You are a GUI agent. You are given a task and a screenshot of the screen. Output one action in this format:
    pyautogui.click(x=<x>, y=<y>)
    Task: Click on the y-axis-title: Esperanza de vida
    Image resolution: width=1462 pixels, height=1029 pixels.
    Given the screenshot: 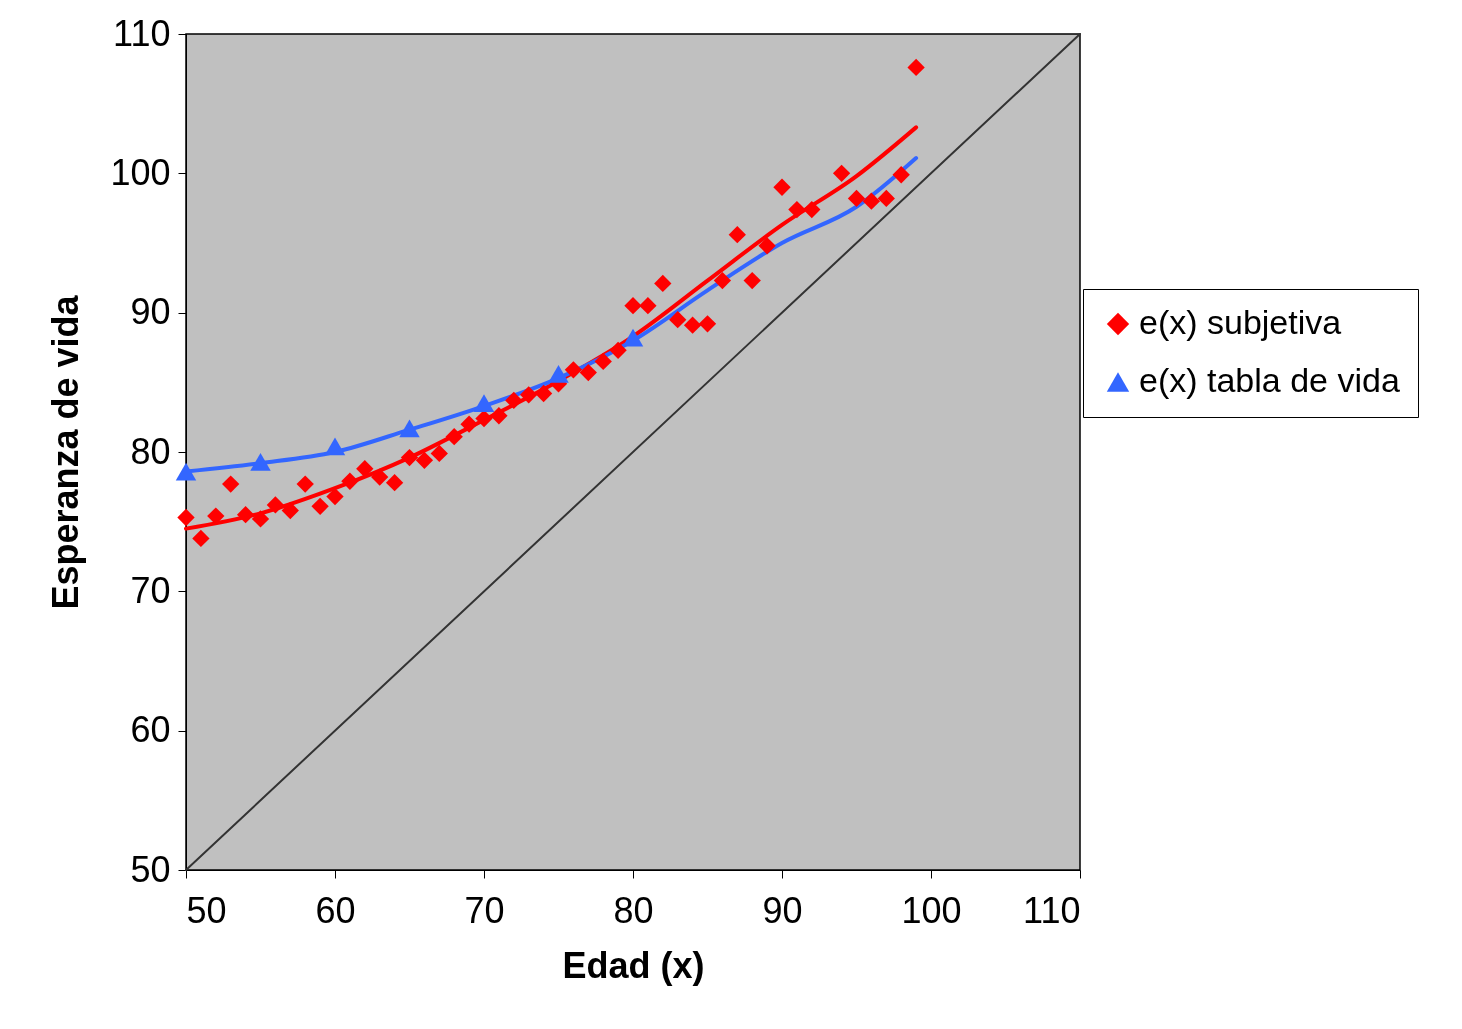 What is the action you would take?
    pyautogui.click(x=66, y=452)
    